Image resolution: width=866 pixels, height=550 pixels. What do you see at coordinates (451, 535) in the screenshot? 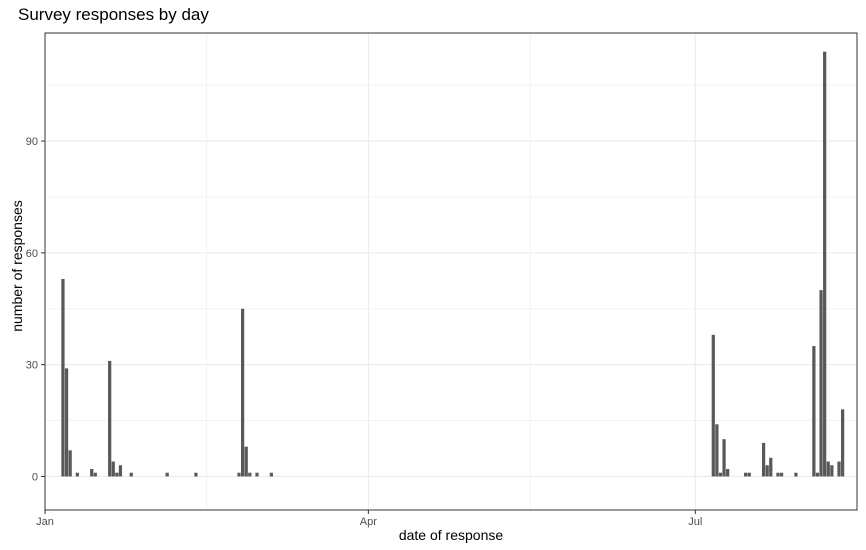
I see `x-axis-label: date of response` at bounding box center [451, 535].